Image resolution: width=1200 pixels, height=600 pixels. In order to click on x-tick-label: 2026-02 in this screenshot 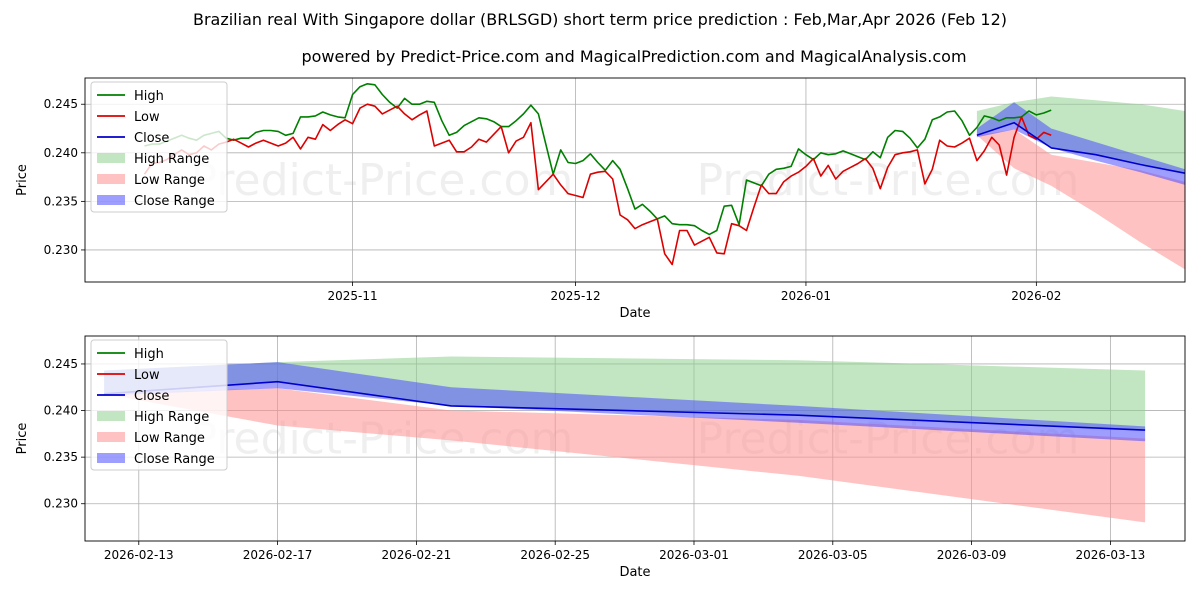, I will do `click(1036, 296)`.